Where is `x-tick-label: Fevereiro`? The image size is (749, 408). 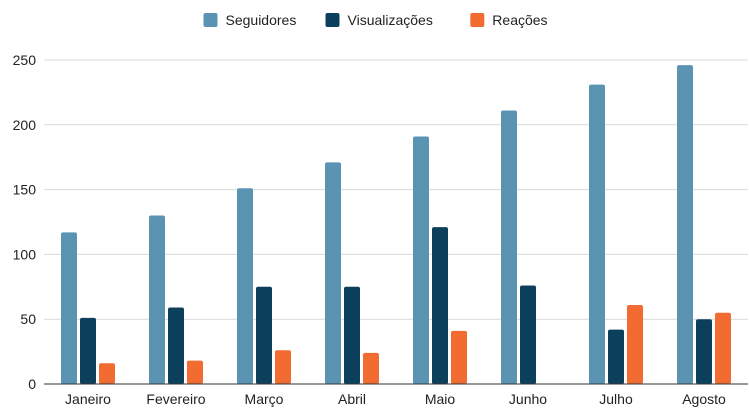
x-tick-label: Fevereiro is located at coordinates (175, 399).